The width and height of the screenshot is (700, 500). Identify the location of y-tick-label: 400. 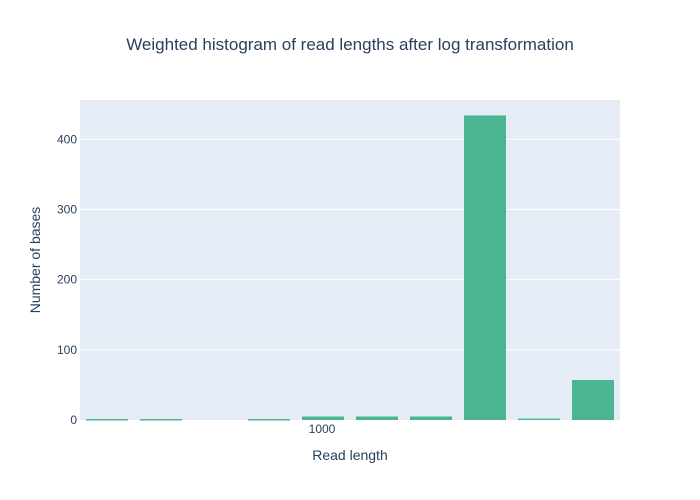
(67, 139).